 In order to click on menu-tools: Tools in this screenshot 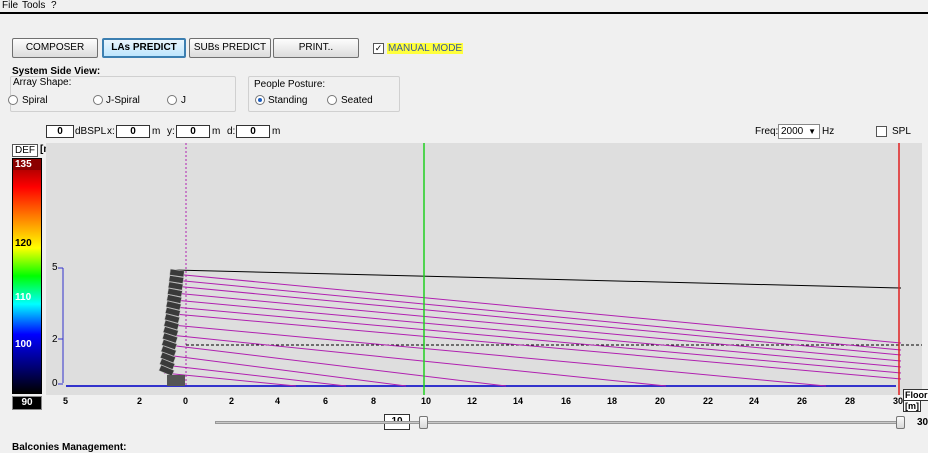, I will do `click(34, 5)`.